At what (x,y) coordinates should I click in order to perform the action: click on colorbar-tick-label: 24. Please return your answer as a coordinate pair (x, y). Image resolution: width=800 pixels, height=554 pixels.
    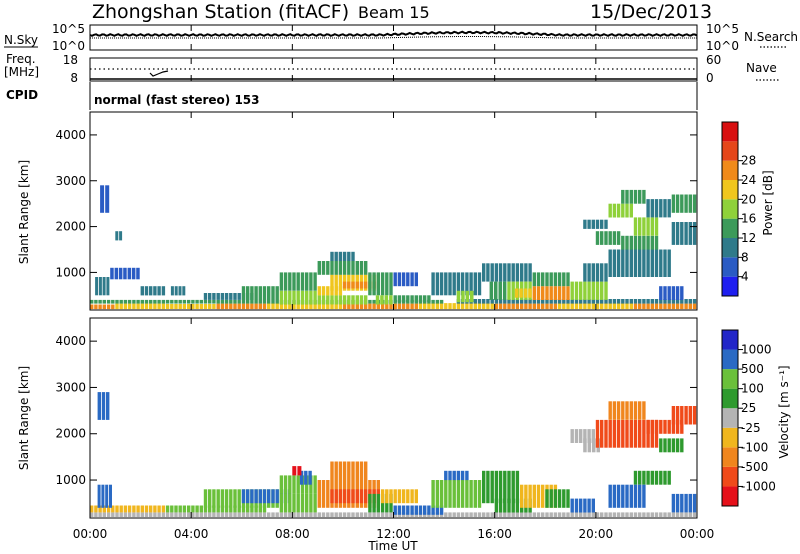
    Looking at the image, I should click on (748, 180).